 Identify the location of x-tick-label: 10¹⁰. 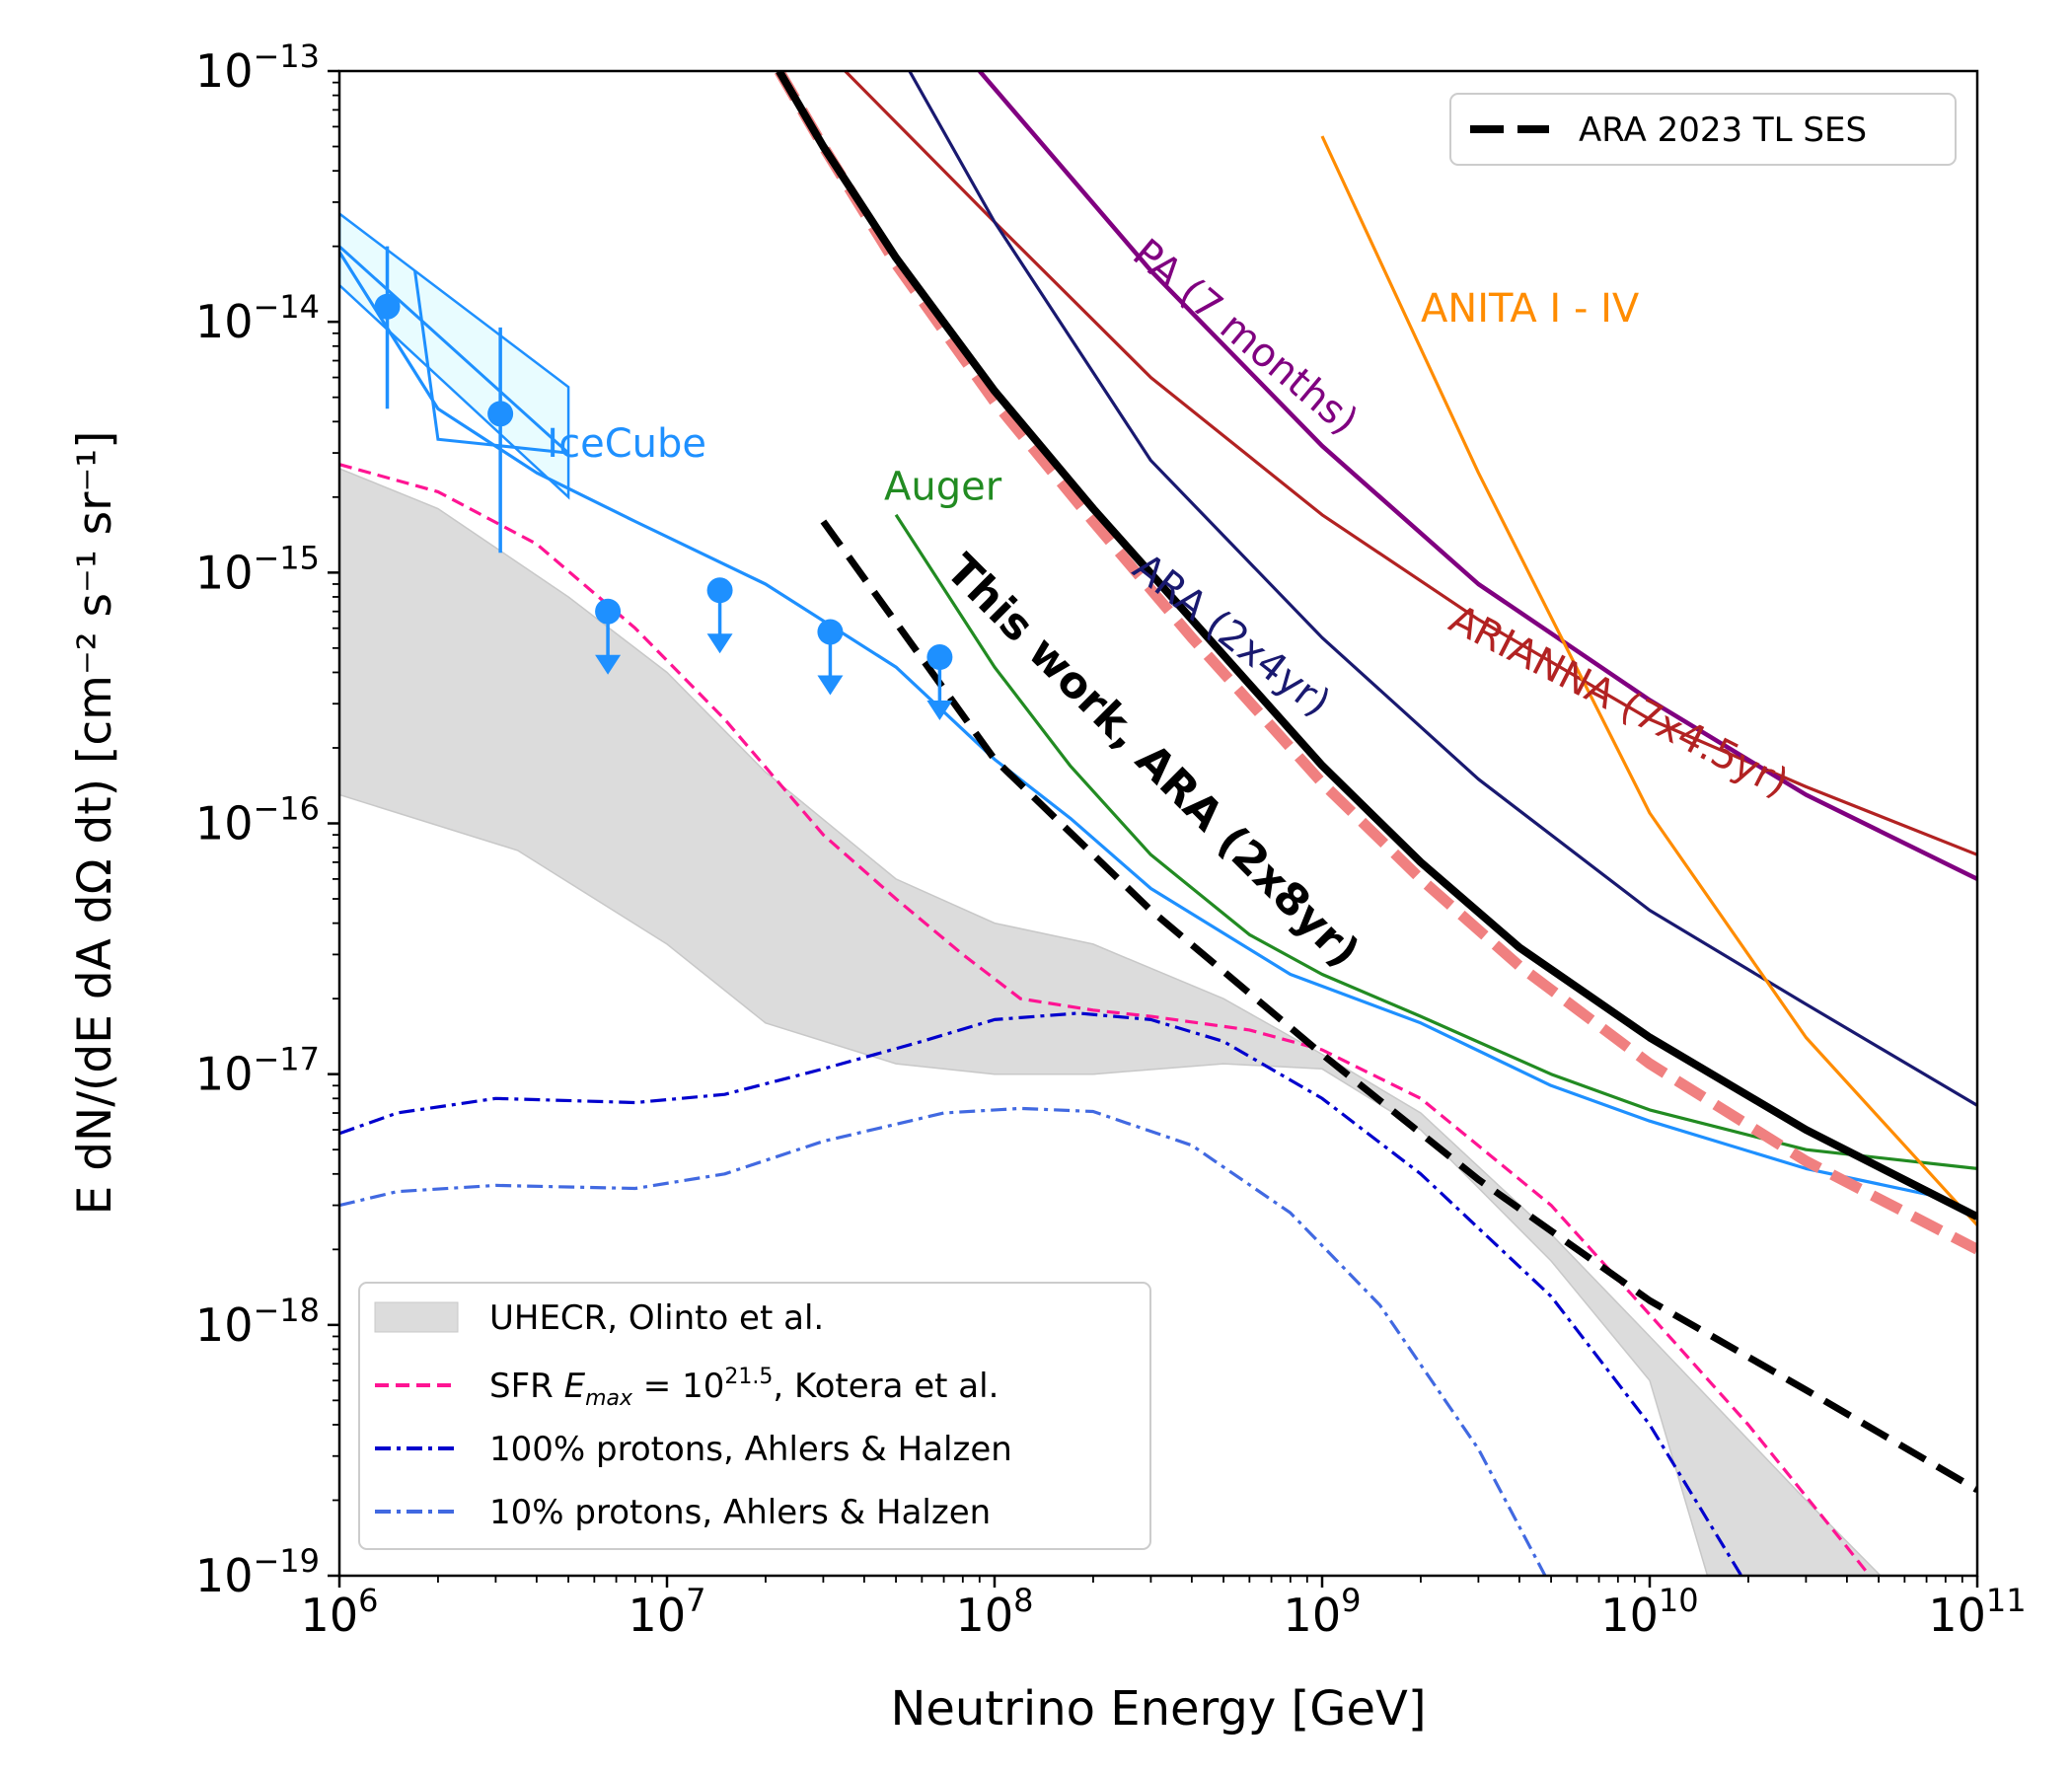
(1649, 1612).